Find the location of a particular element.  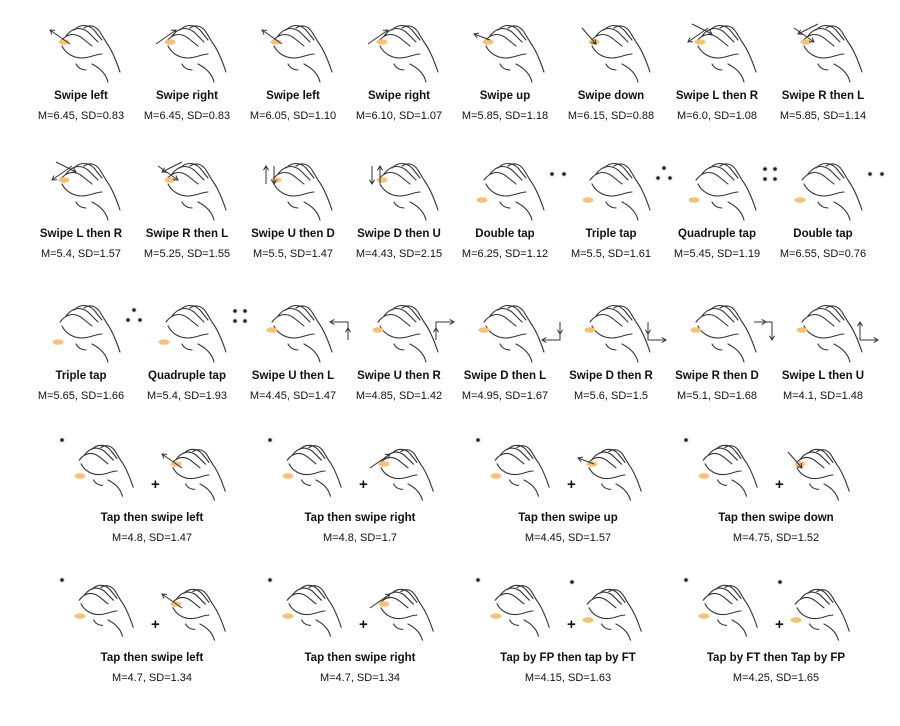

gesture-title: Swipe D then L is located at coordinates (505, 376).